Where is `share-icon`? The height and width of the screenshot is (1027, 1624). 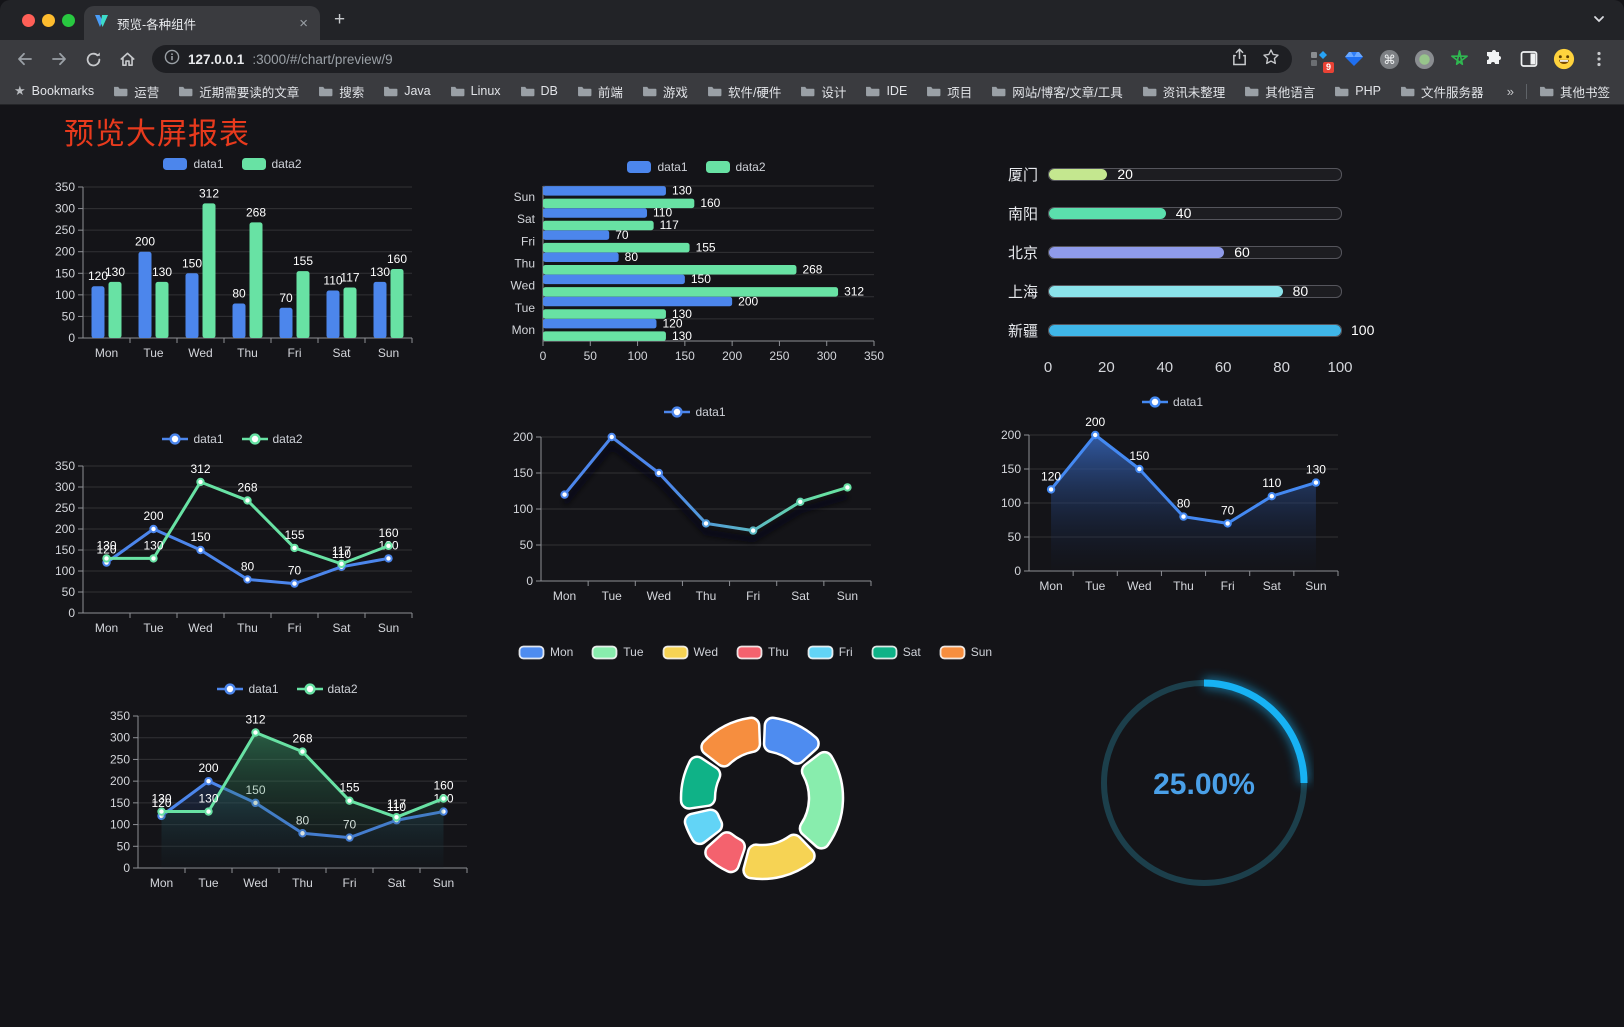
share-icon is located at coordinates (1239, 59).